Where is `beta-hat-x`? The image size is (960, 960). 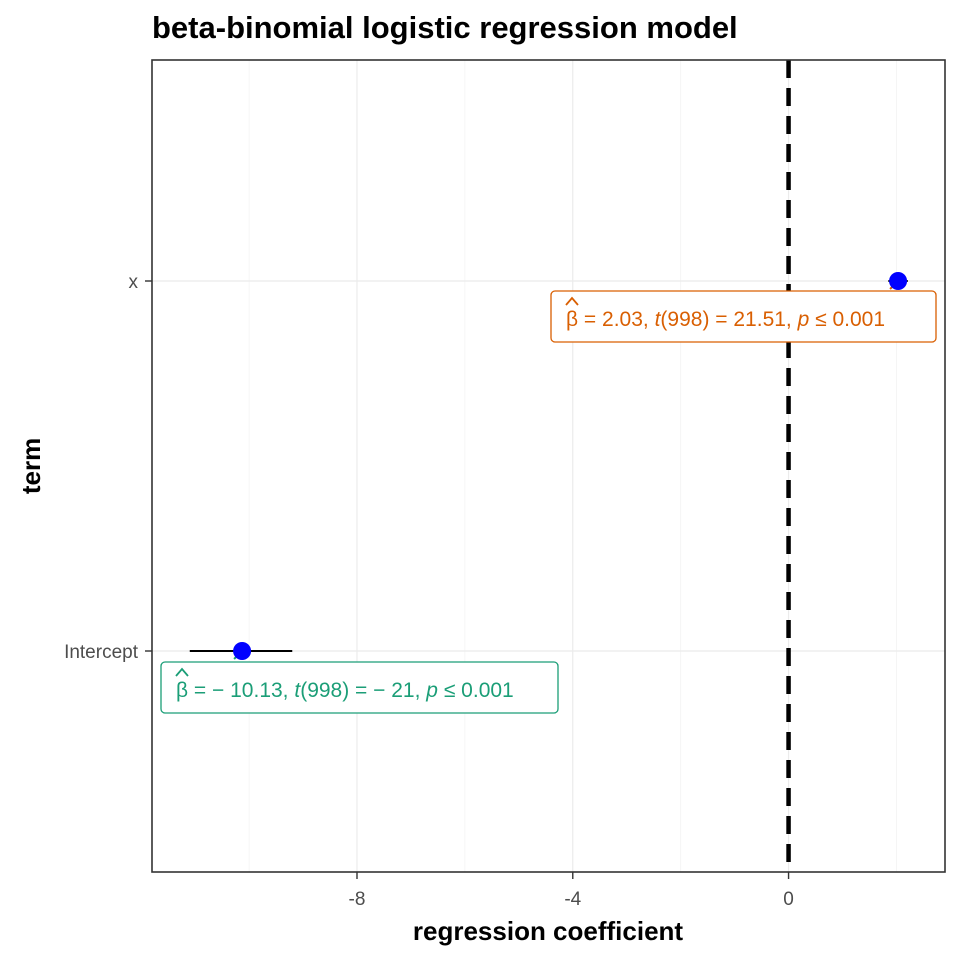 beta-hat-x is located at coordinates (572, 301).